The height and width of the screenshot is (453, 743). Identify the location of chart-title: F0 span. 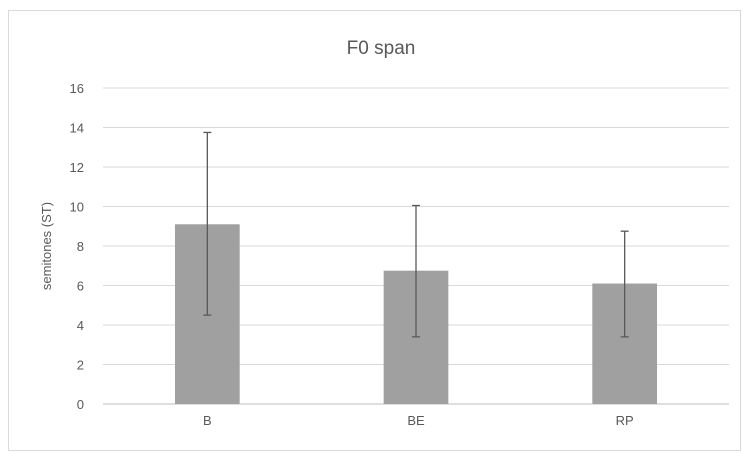
(381, 48).